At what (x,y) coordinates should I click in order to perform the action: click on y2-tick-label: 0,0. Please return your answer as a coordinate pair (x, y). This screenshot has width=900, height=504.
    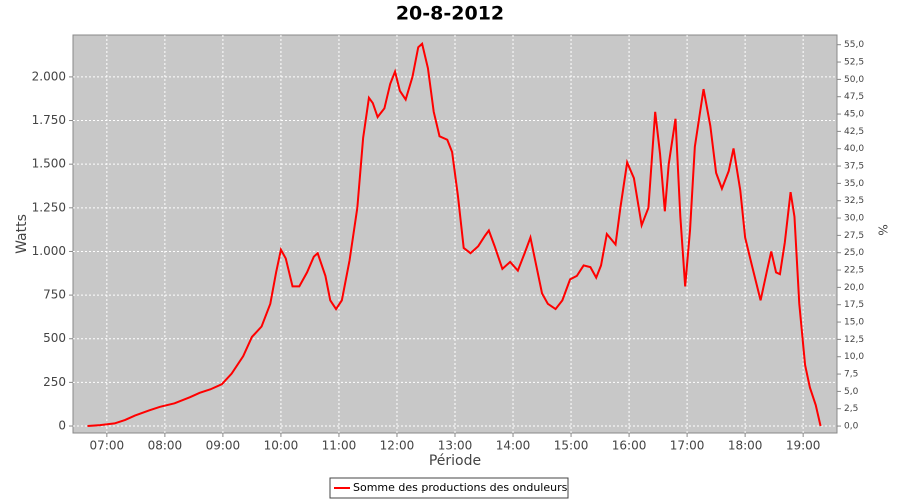
    Looking at the image, I should click on (851, 427).